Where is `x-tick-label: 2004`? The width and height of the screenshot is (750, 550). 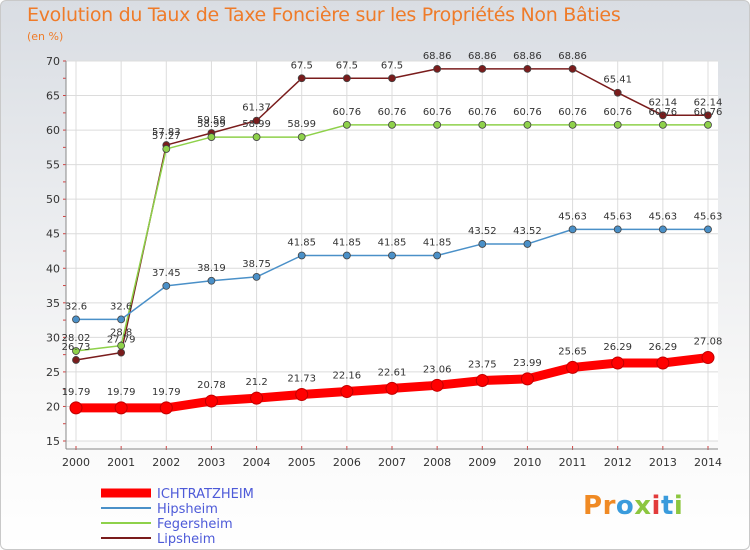 x-tick-label: 2004 is located at coordinates (257, 462).